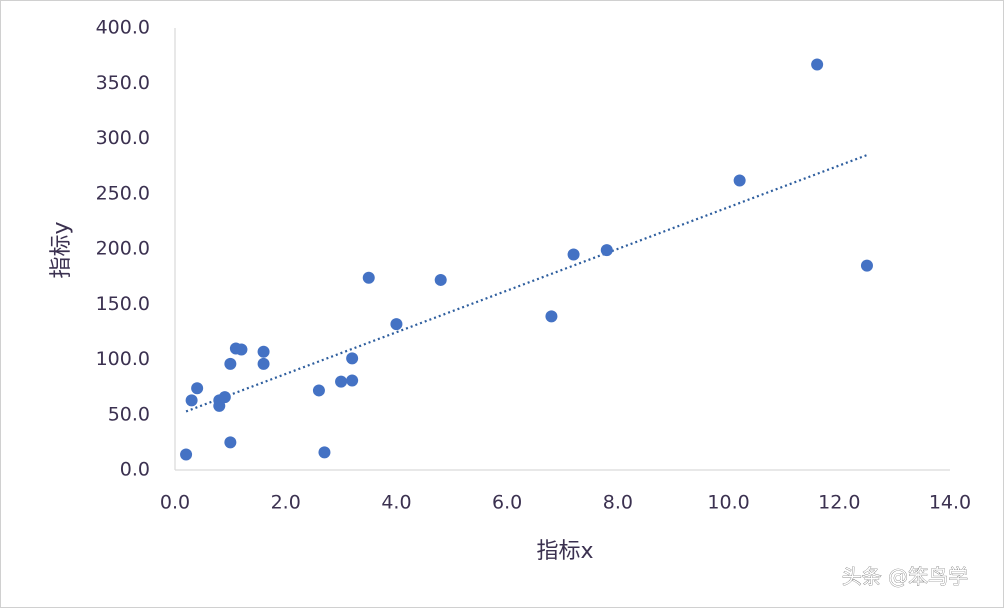 This screenshot has width=1004, height=608. I want to click on x-tick-label: 4.0, so click(396, 503).